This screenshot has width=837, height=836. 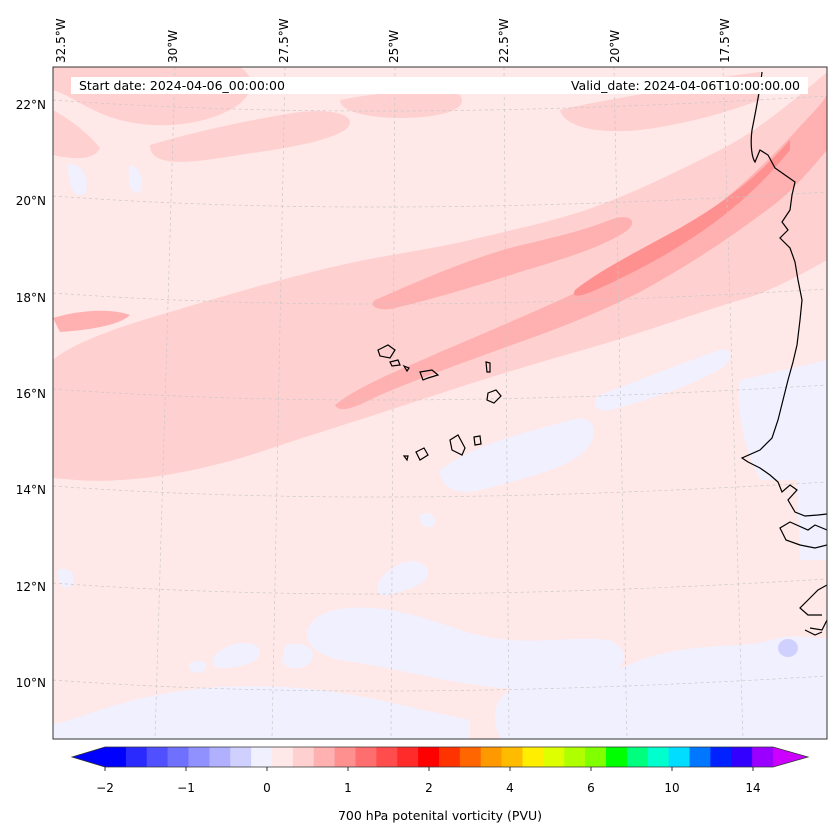 I want to click on latitude-label: 22°N, so click(x=30, y=105).